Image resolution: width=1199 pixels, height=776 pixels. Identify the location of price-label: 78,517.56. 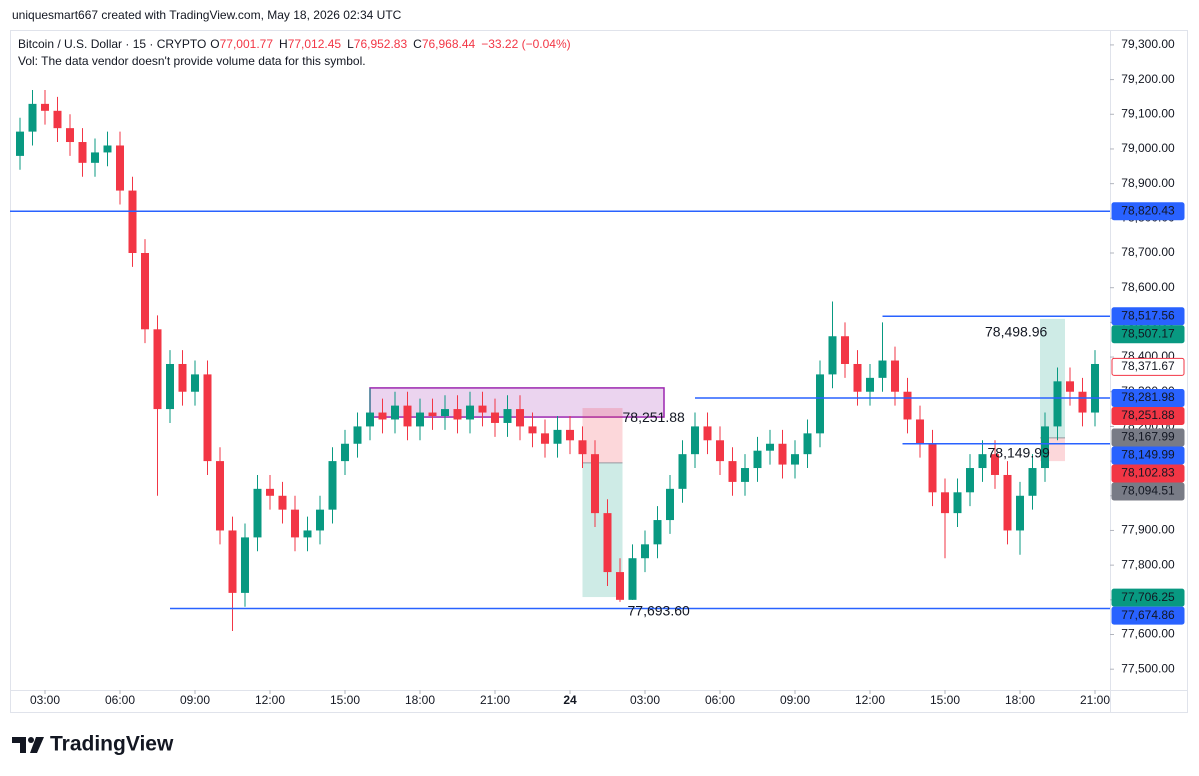
(1148, 315).